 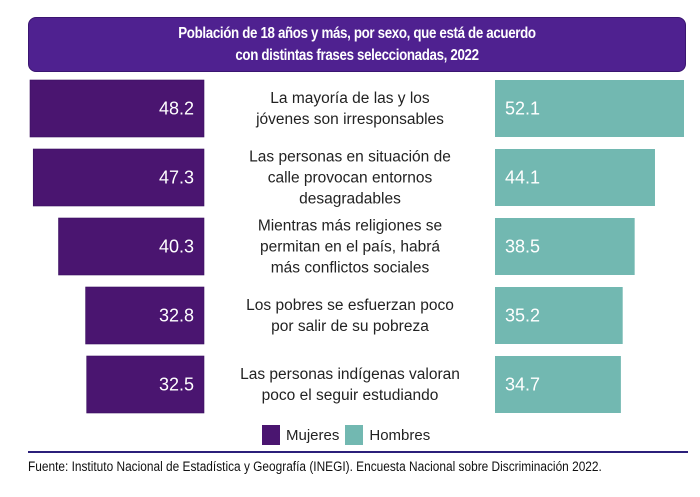 What do you see at coordinates (350, 268) in the screenshot?
I see `category-label-2-line-2: más conflictos sociales` at bounding box center [350, 268].